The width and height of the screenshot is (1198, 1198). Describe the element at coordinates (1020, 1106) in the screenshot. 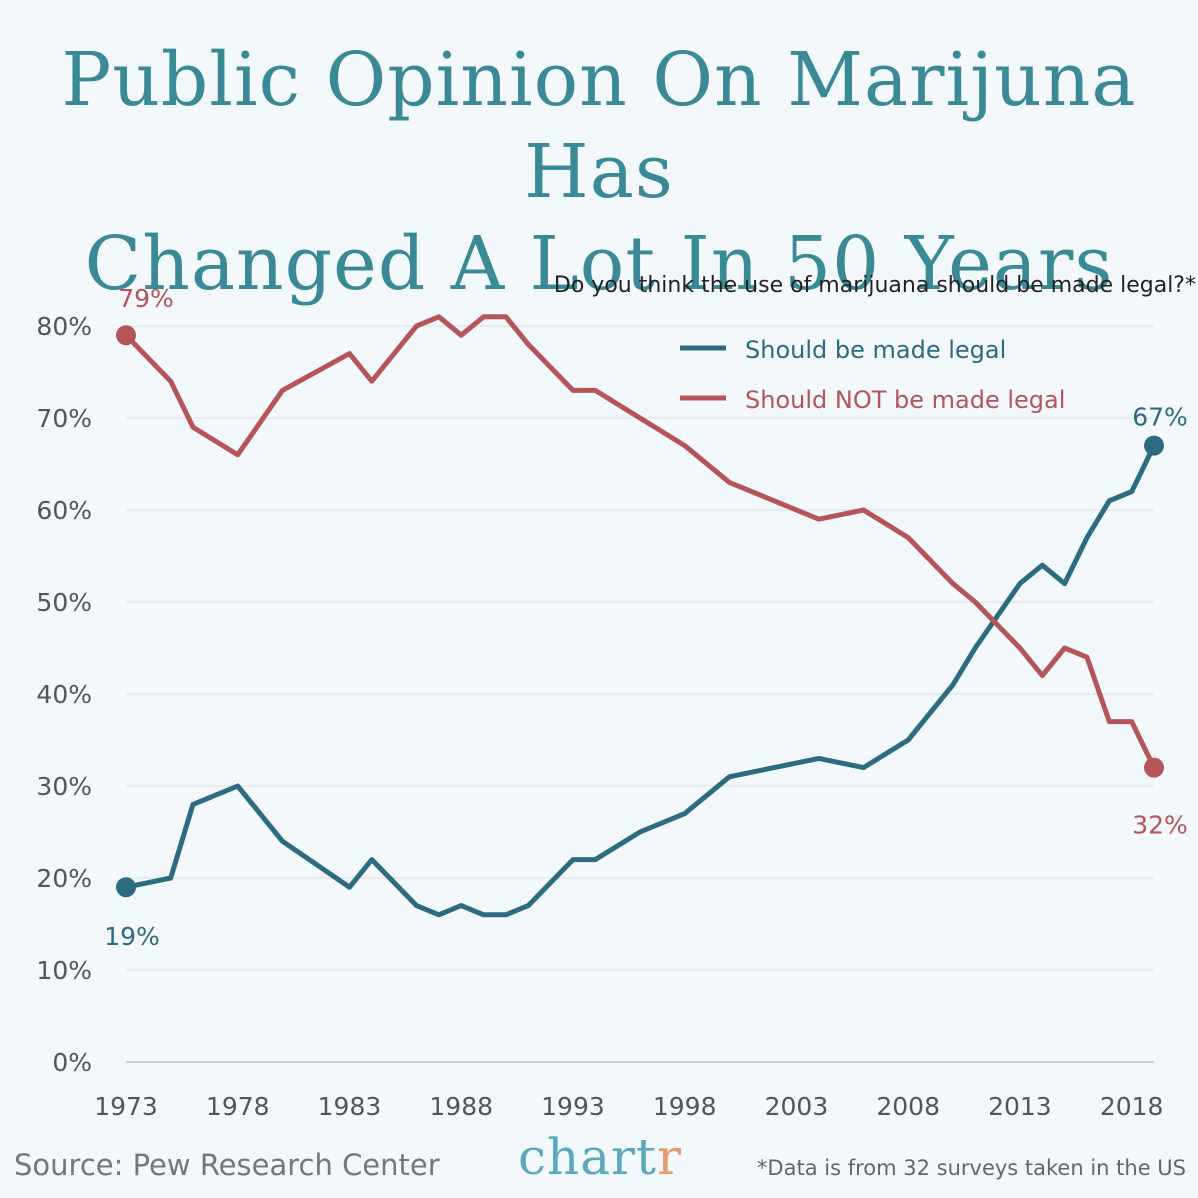

I see `x-tick-label: 2013` at that location.